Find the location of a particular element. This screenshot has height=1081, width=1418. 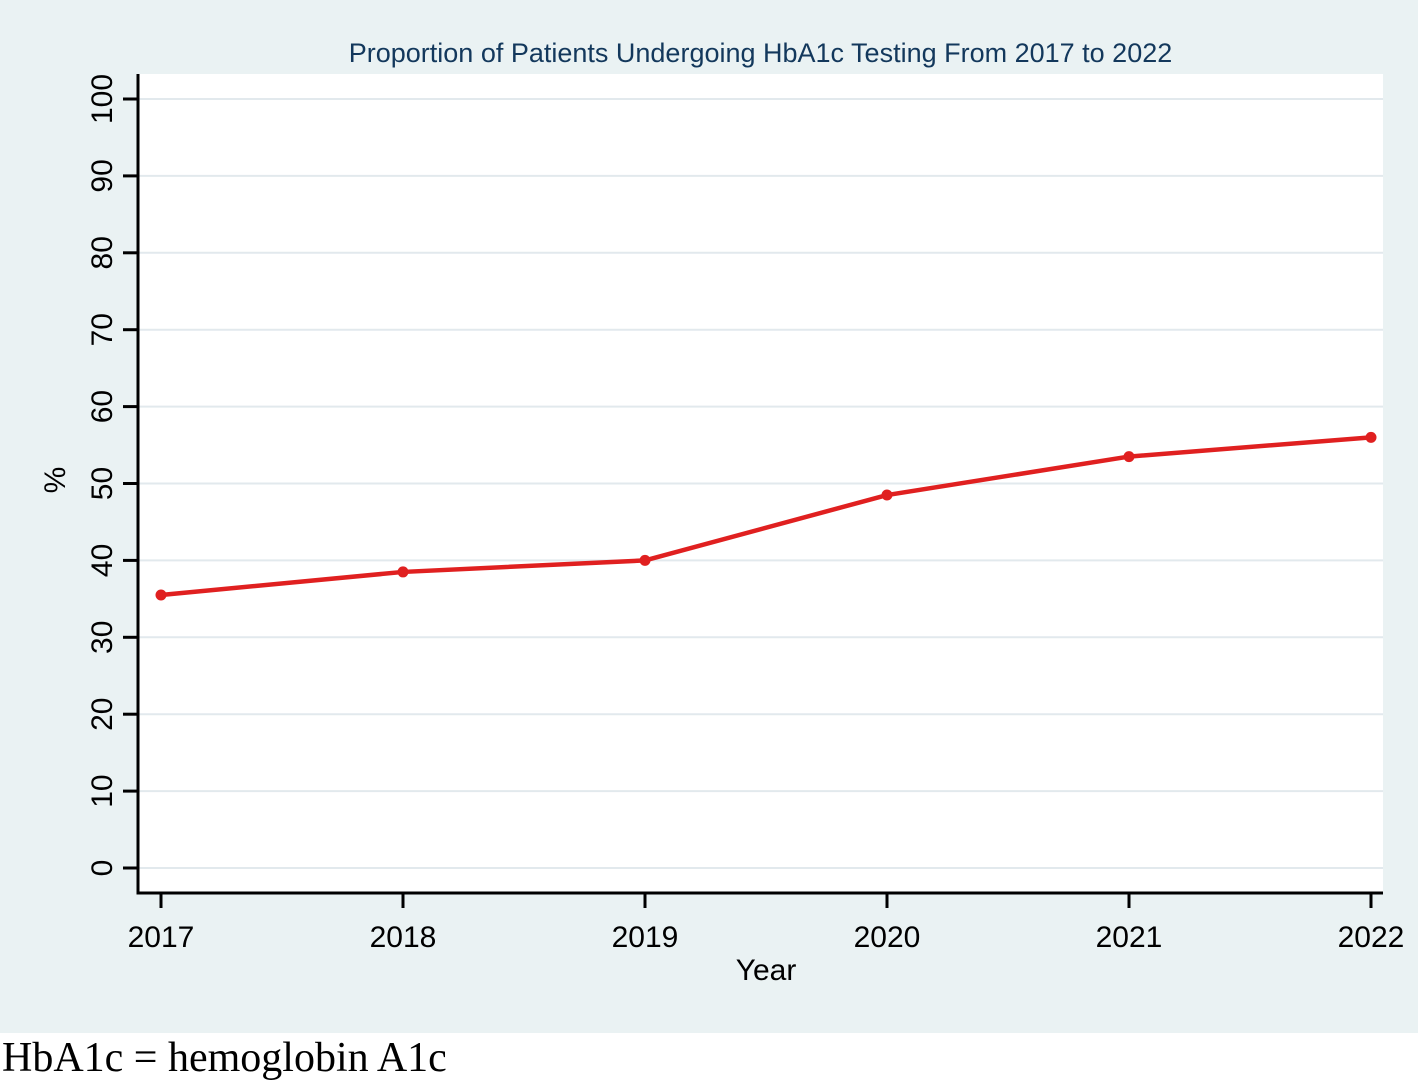

y-tick-label: 100 is located at coordinates (102, 99).